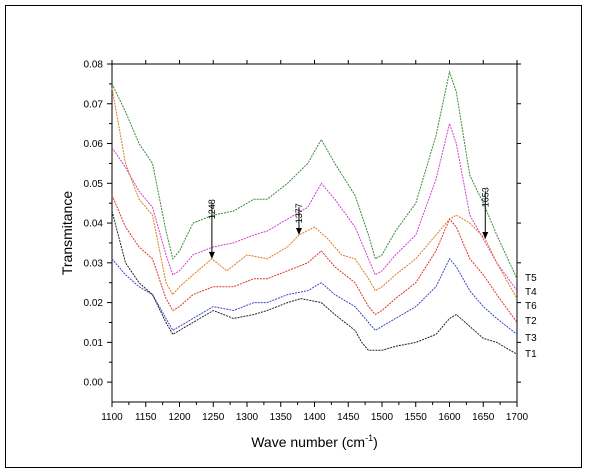  Describe the element at coordinates (94, 303) in the screenshot. I see `y-tick-label: 0.02` at that location.